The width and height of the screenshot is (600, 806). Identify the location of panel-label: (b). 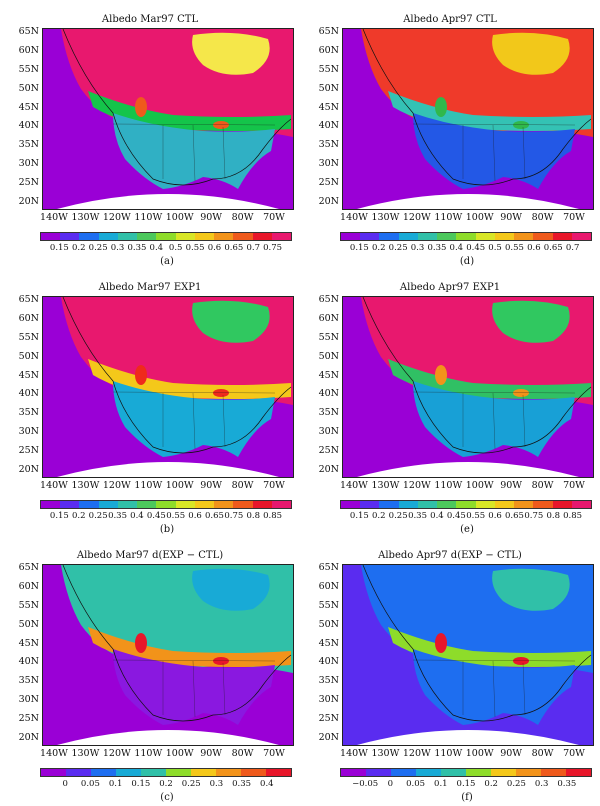
(167, 529).